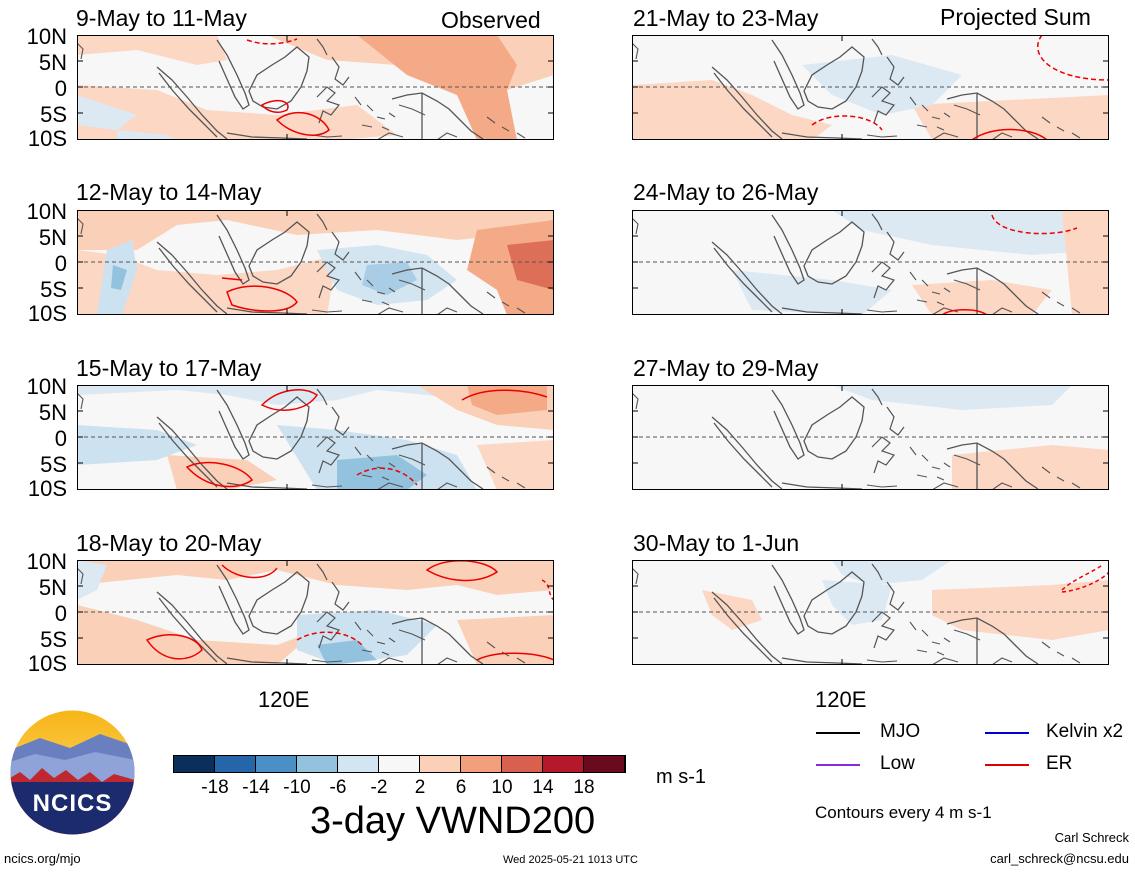 Image resolution: width=1135 pixels, height=873 pixels. What do you see at coordinates (502, 787) in the screenshot?
I see `colorbar-tick-label: 10` at bounding box center [502, 787].